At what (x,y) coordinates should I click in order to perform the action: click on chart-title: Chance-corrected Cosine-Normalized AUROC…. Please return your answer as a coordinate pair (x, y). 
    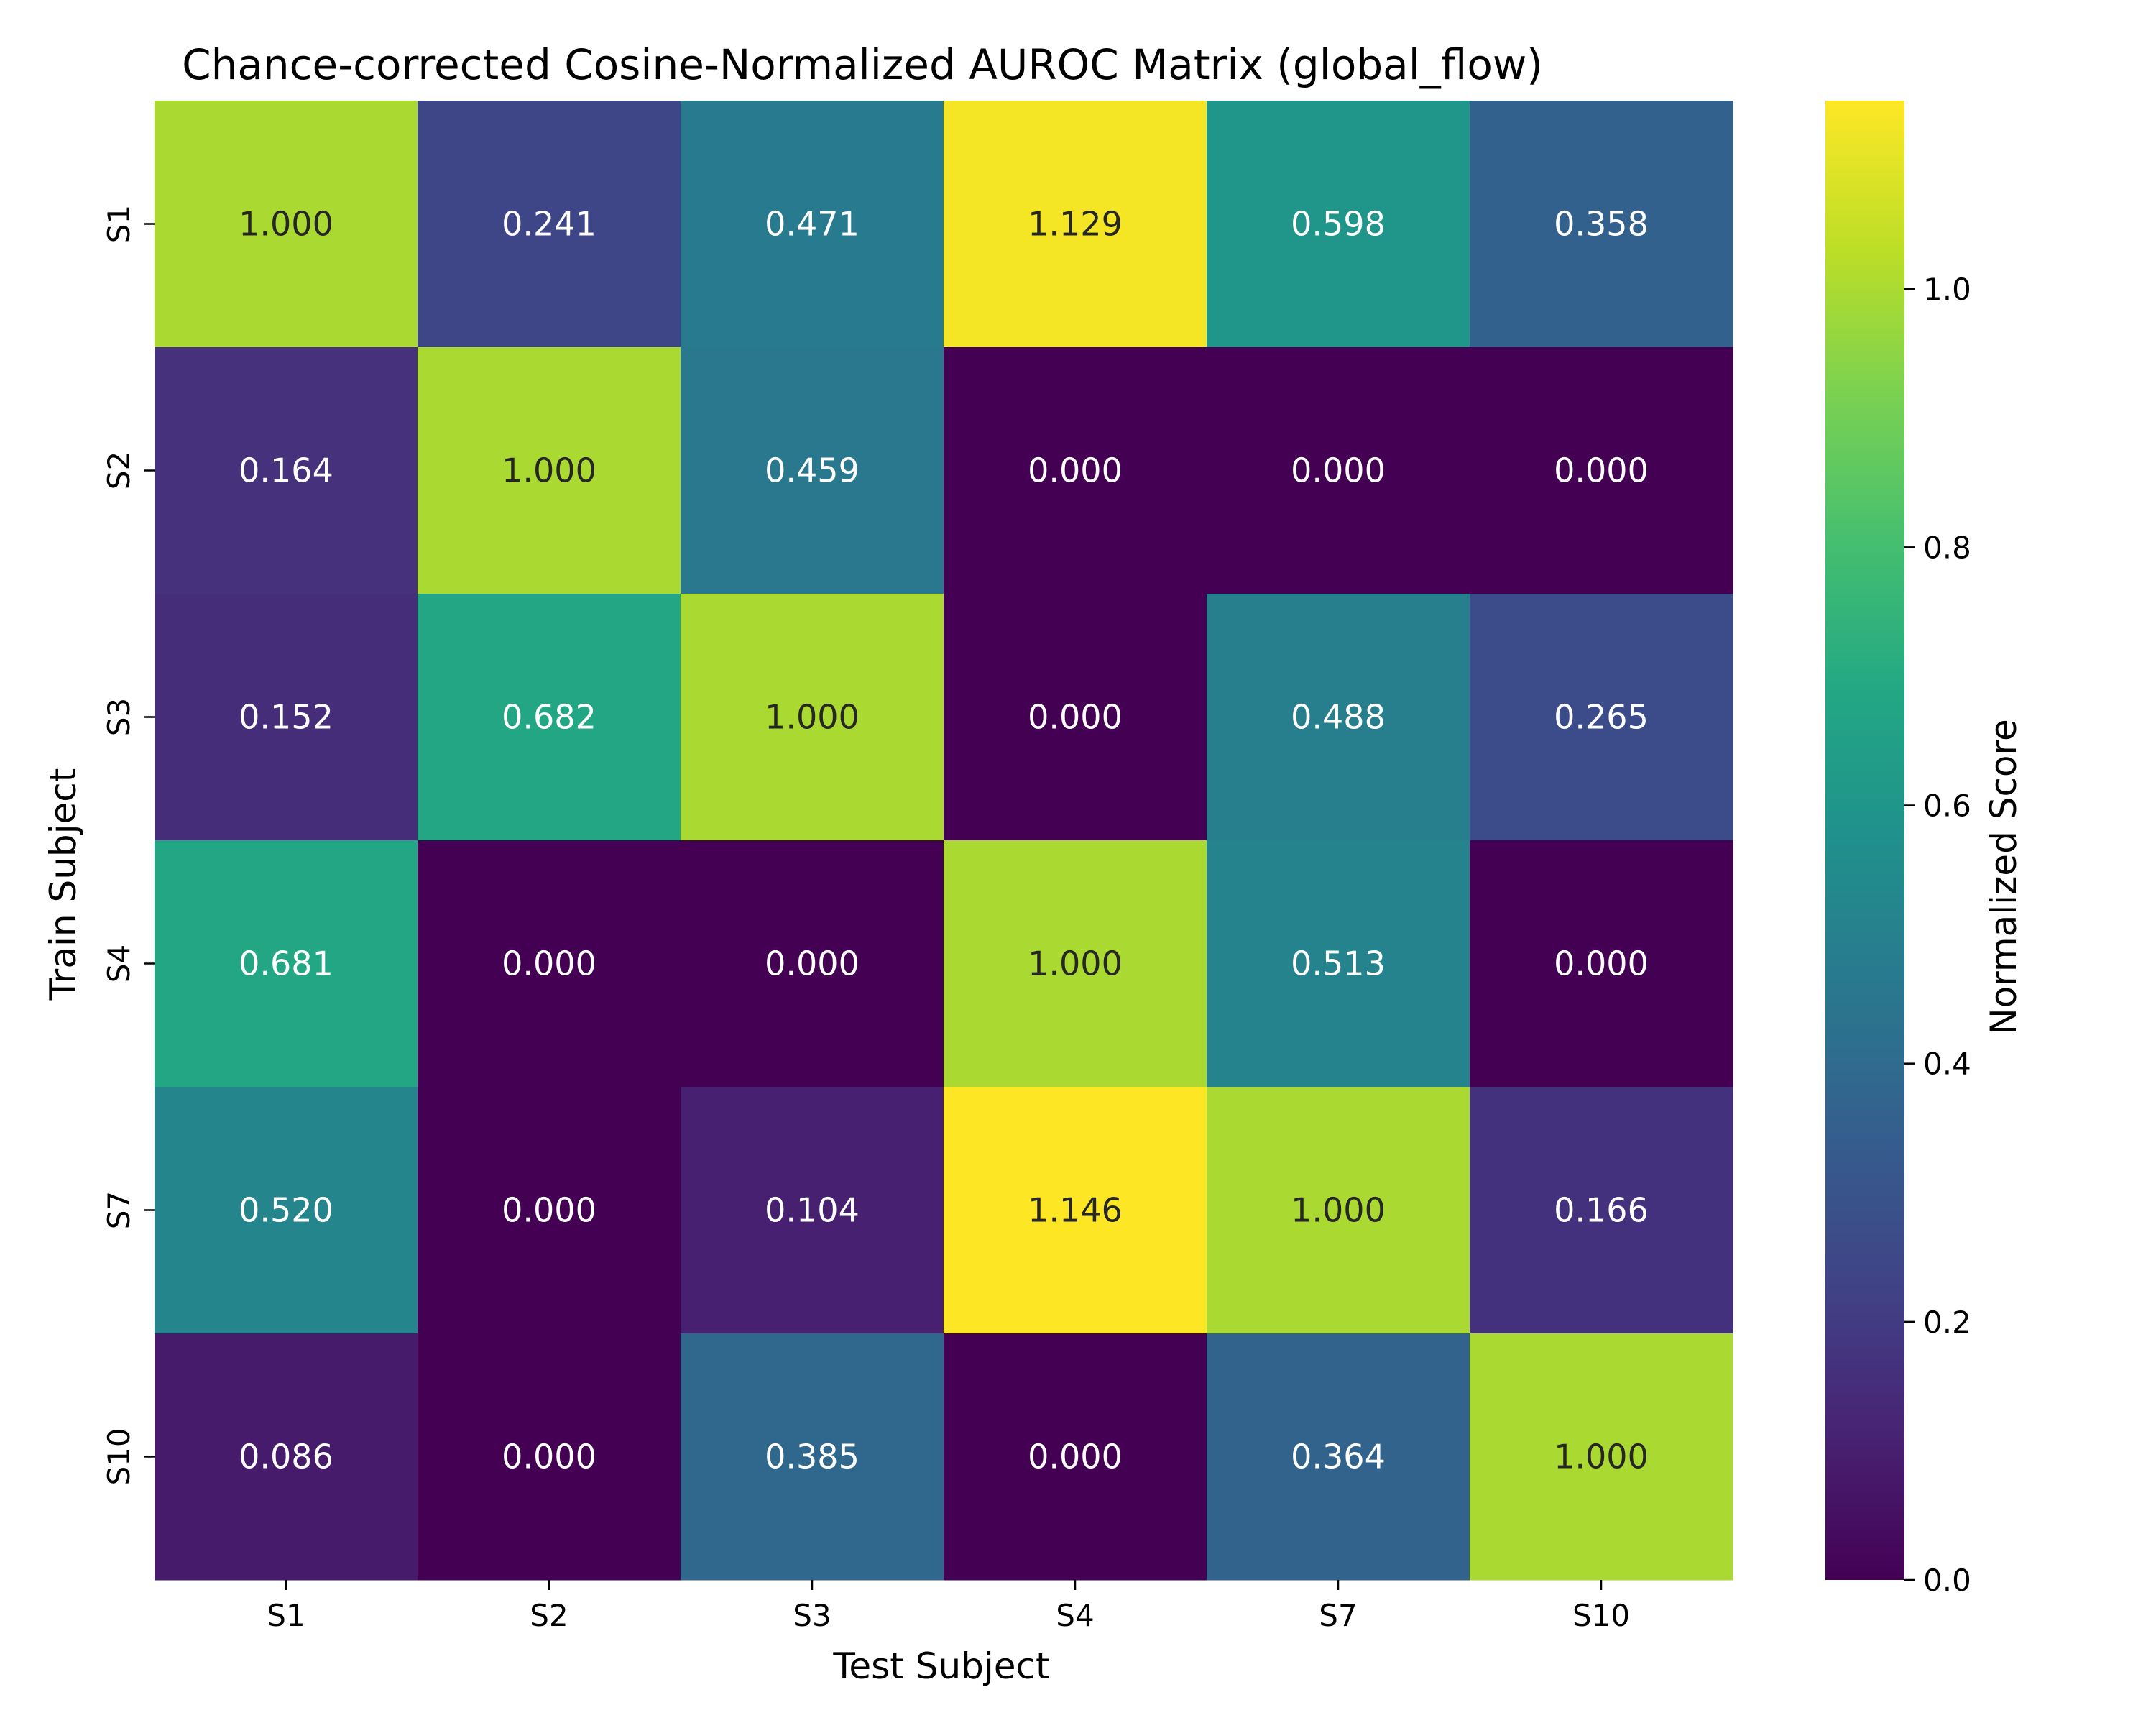
    Looking at the image, I should click on (862, 64).